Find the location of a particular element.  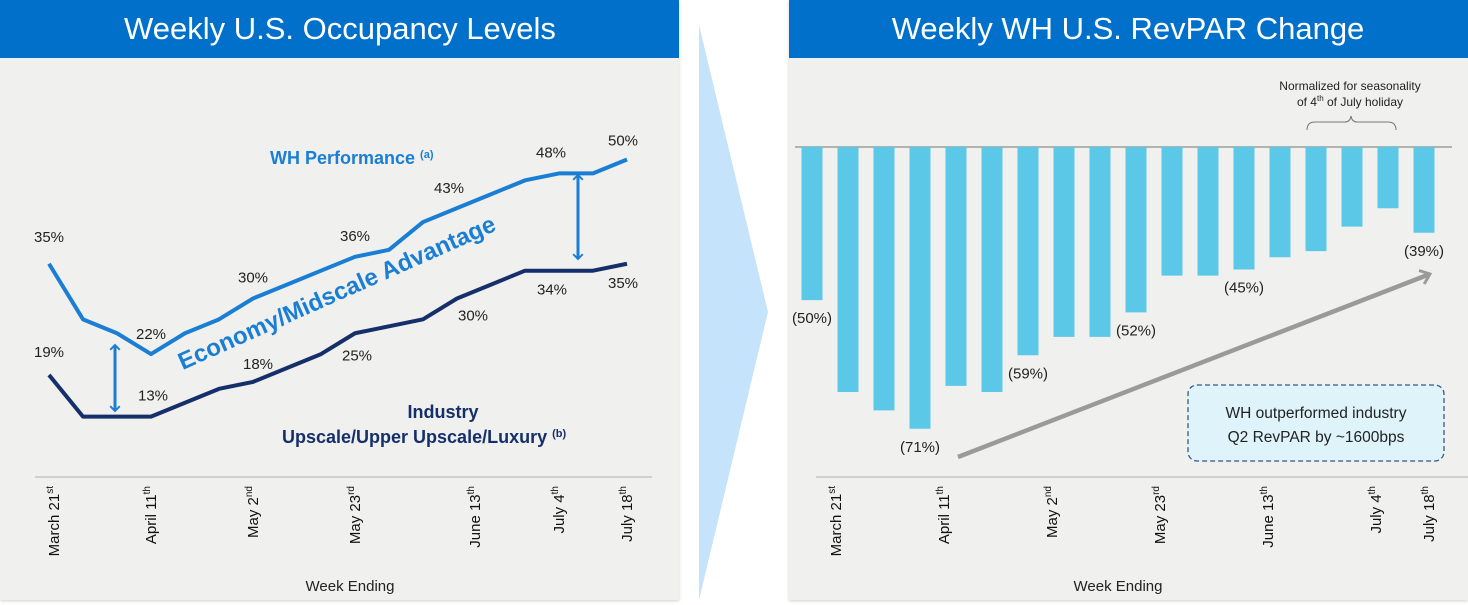

callout-box is located at coordinates (1316, 423).